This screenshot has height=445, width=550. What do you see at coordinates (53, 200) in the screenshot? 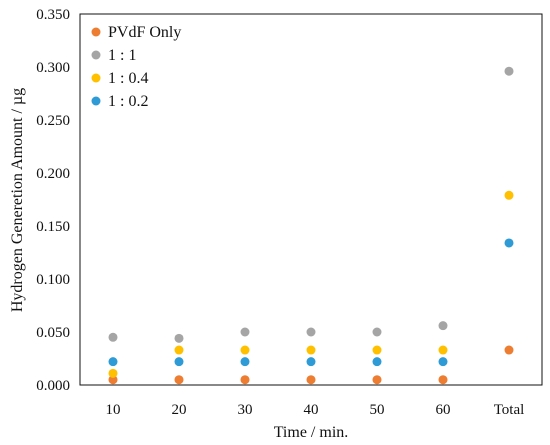
I see `y-axis-ticks: 0.000 0.050 0.100 0.150 0.200 0.250 0.300 0.350` at bounding box center [53, 200].